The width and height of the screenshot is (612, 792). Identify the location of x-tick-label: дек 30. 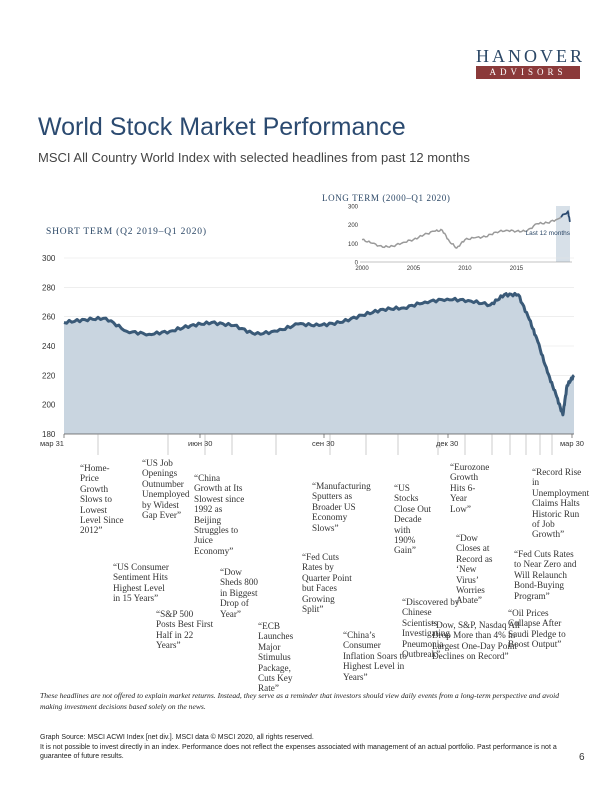
(447, 443).